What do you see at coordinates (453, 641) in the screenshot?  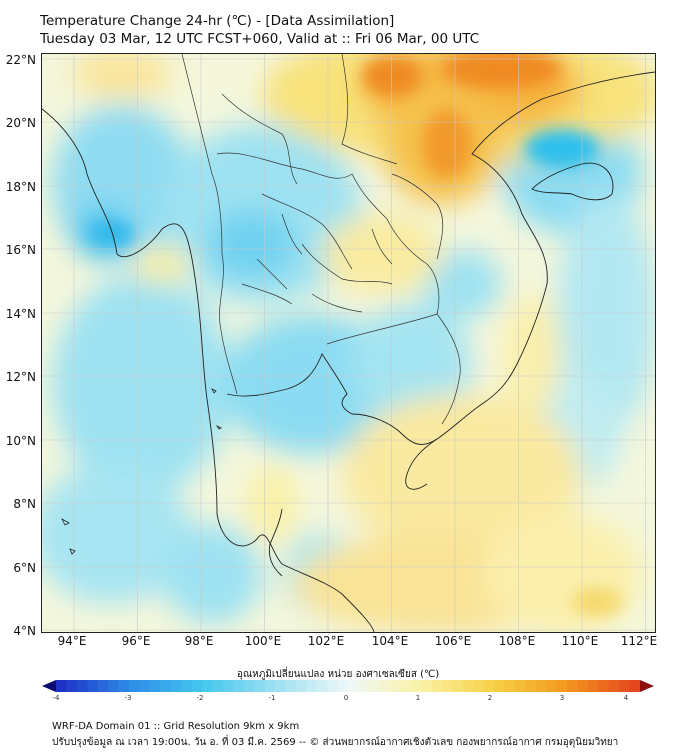 I see `lon-label-106e: 106°E` at bounding box center [453, 641].